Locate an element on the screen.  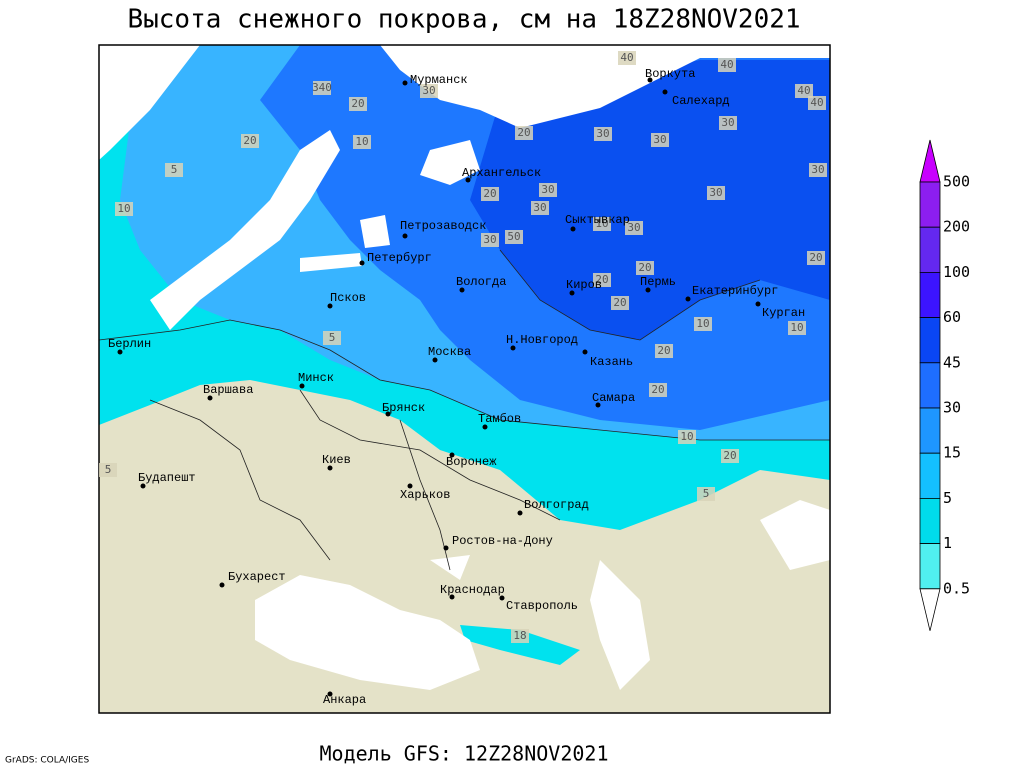
legend-label: 30 is located at coordinates (952, 408).